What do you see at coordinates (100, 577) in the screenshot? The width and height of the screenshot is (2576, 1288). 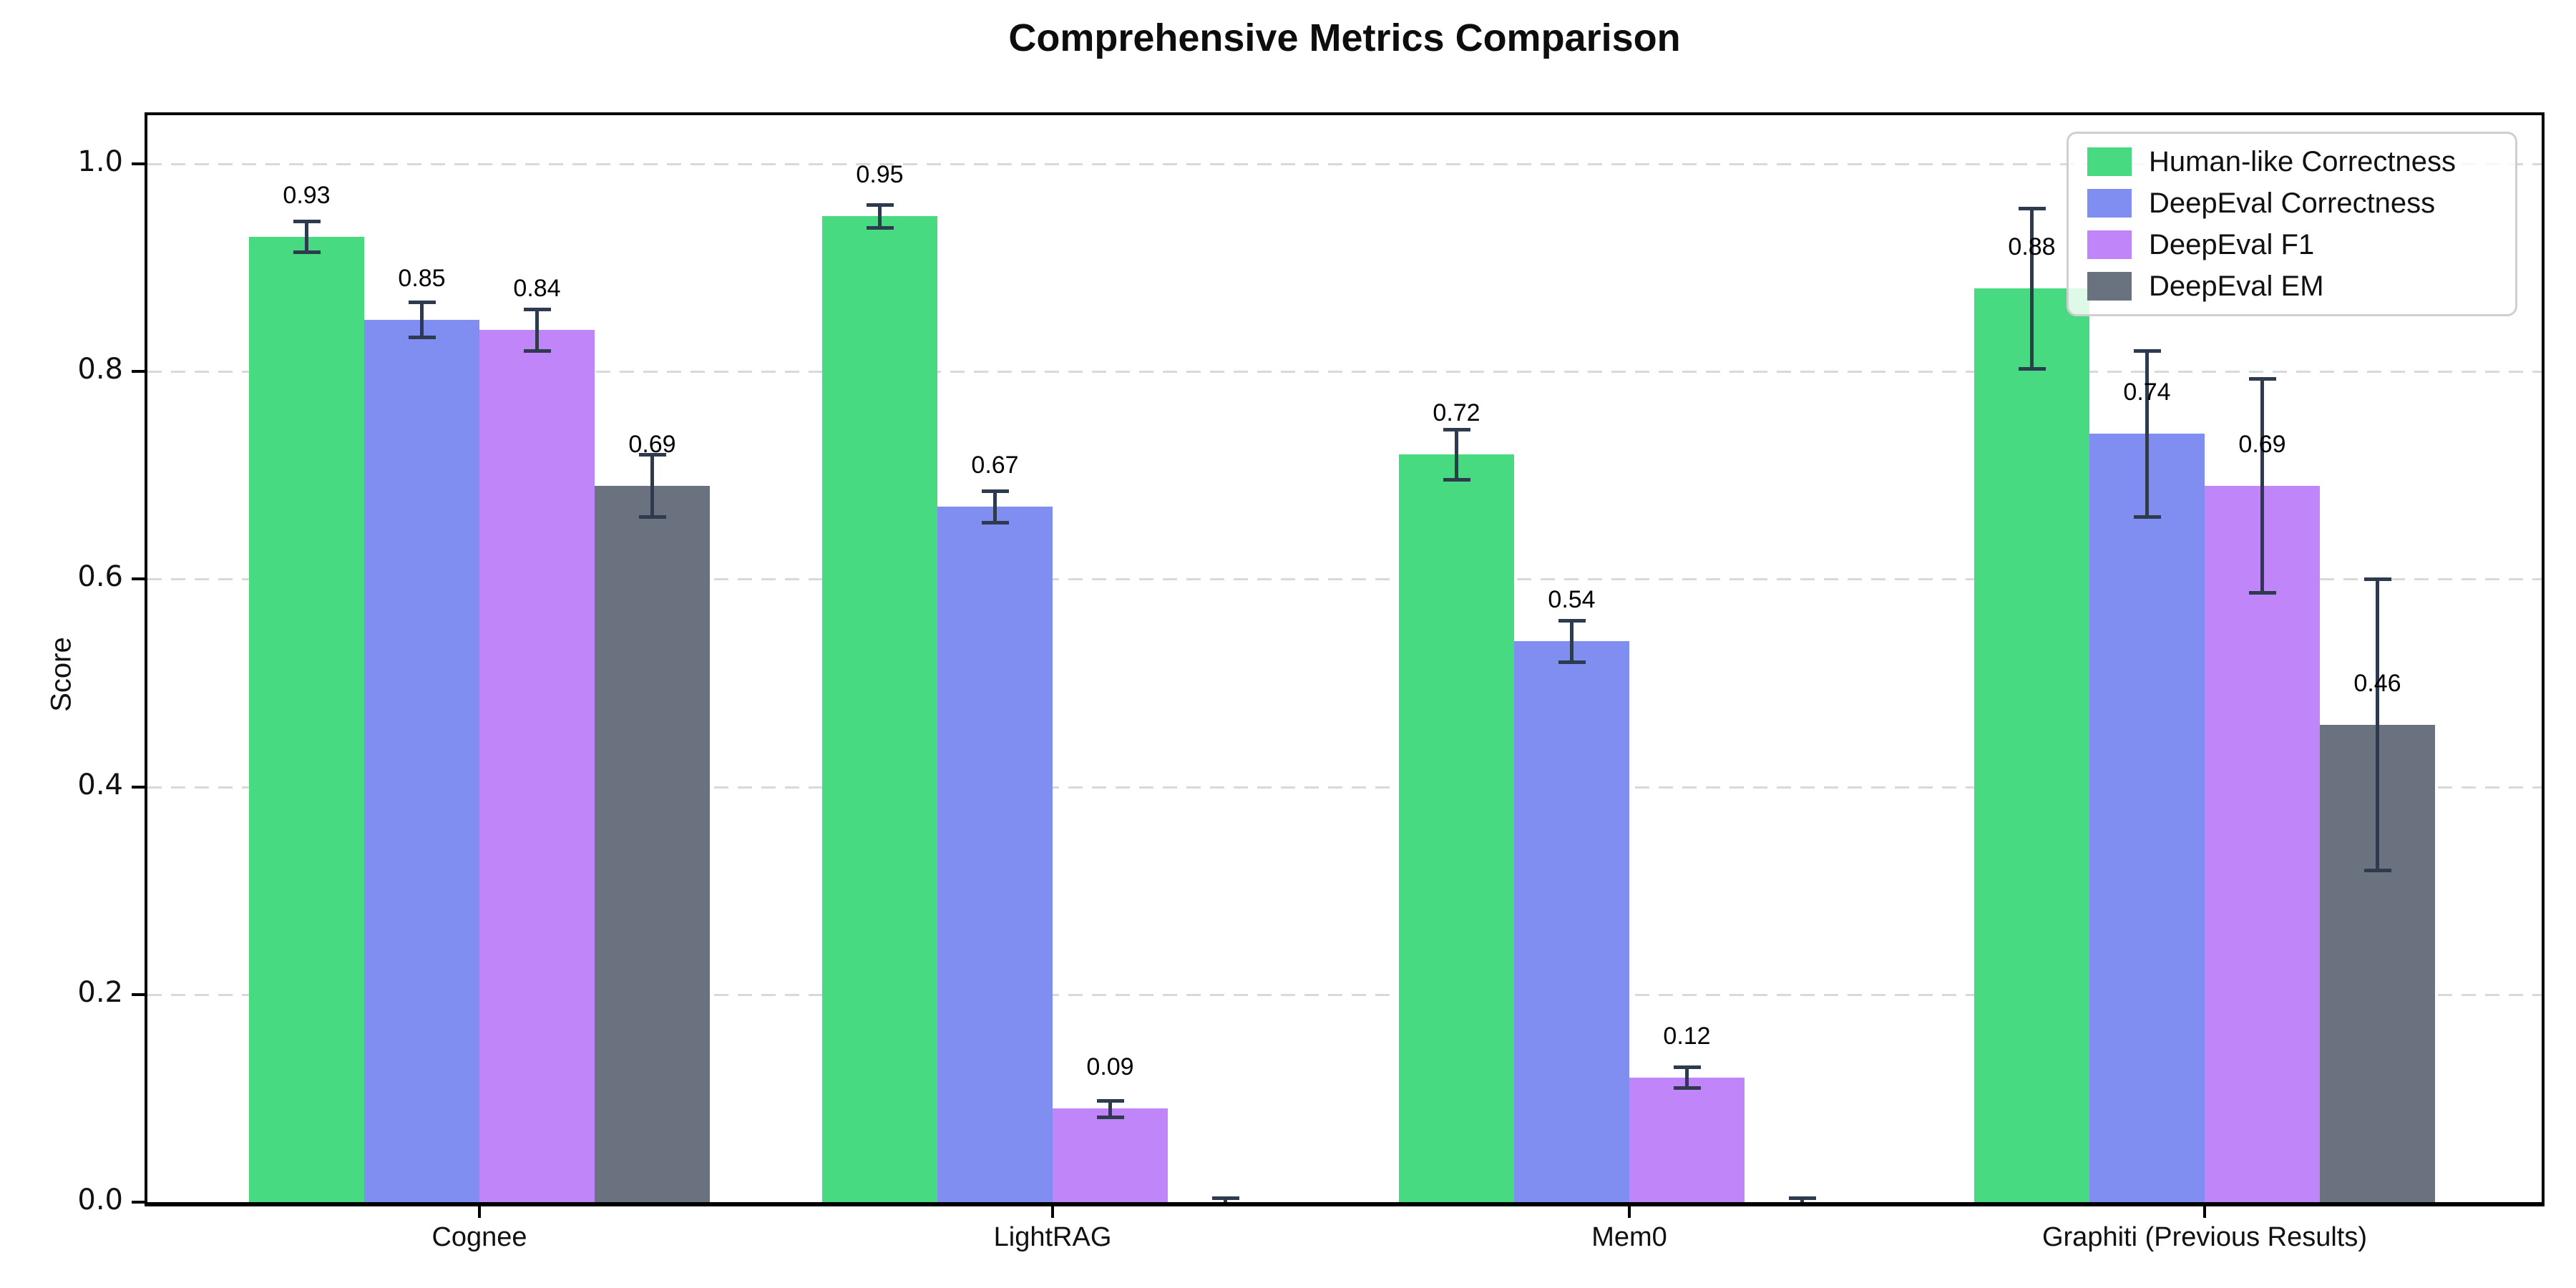 I see `y-tick-label: 0.6` at bounding box center [100, 577].